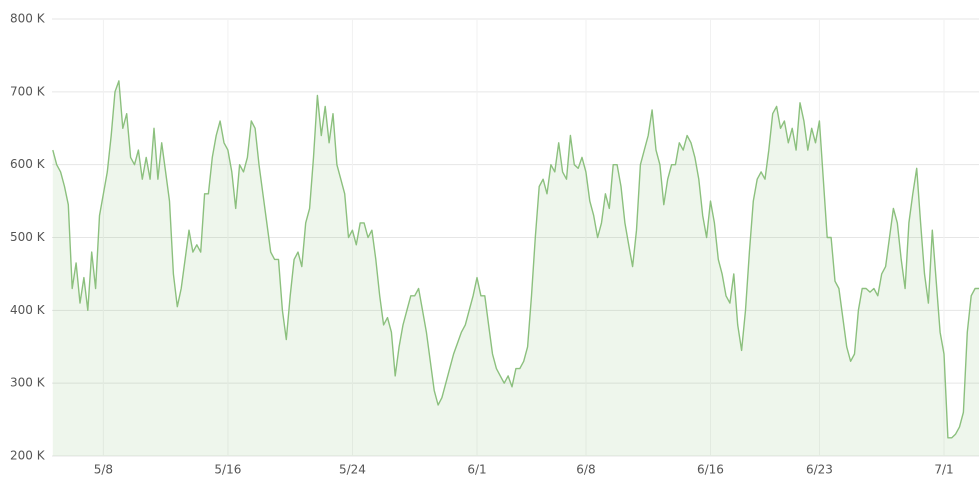  I want to click on y-tick-label: 500 K, so click(28, 237).